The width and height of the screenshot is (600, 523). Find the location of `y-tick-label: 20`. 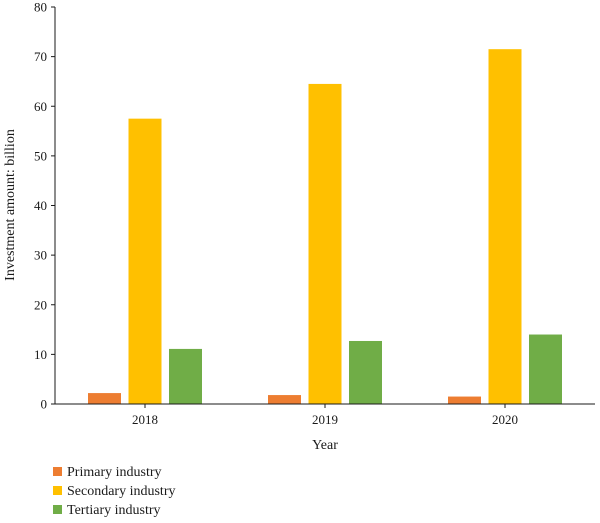

y-tick-label: 20 is located at coordinates (40, 304).